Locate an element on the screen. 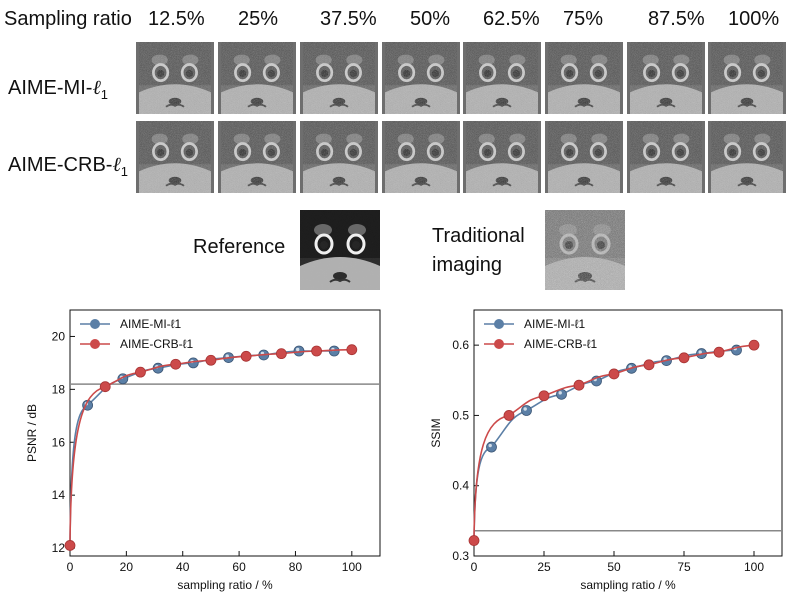  traditional-label-line2: imaging is located at coordinates (467, 265).